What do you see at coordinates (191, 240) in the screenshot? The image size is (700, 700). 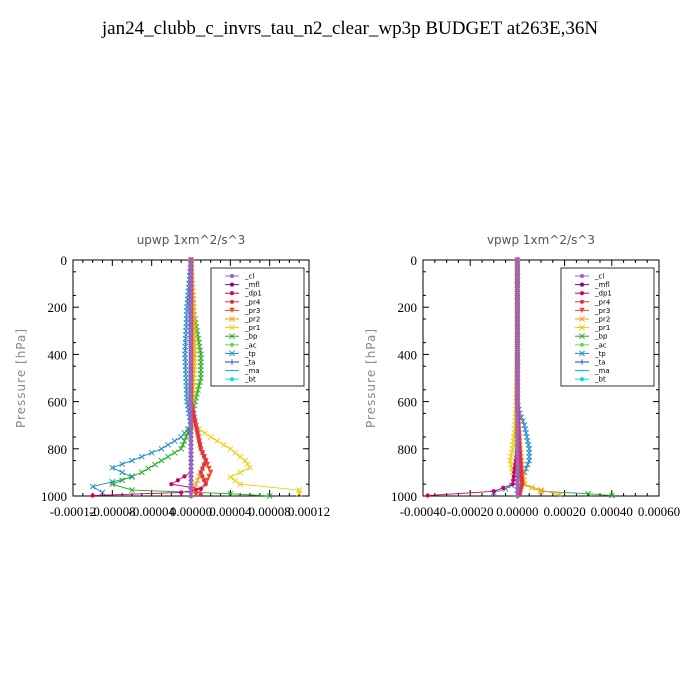 I see `chart-title: upwp 1xm^2/s^3` at bounding box center [191, 240].